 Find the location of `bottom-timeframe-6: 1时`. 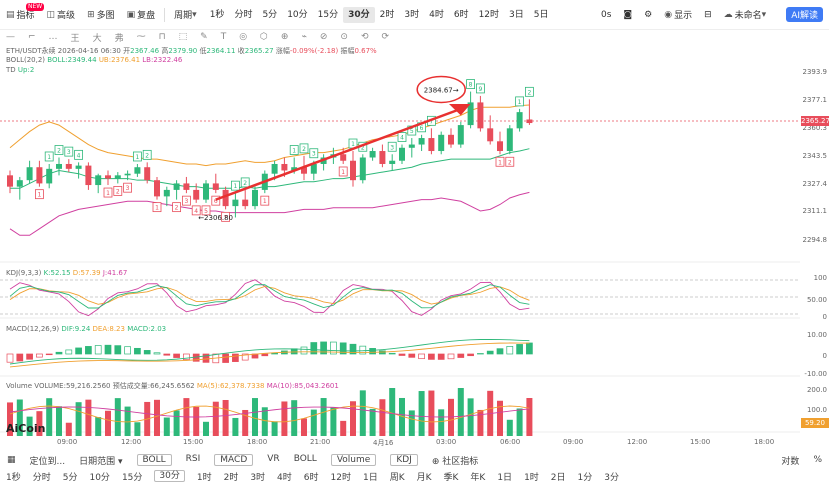

bottom-timeframe-6: 1时 is located at coordinates (204, 477).